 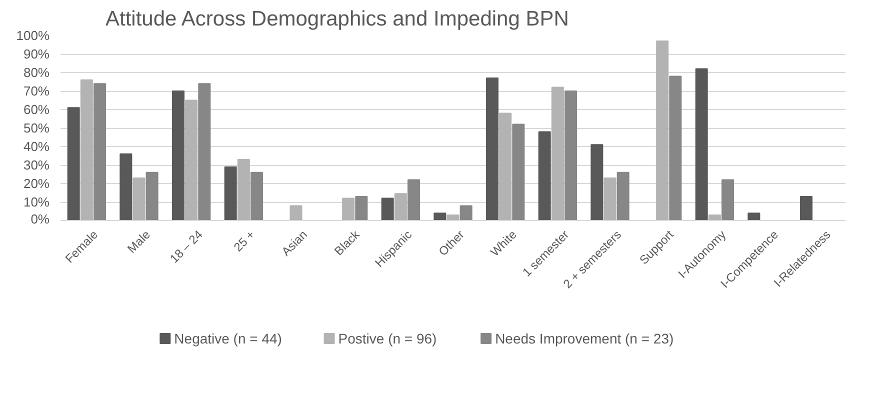 I want to click on legend-label: Postive (n = 96), so click(x=387, y=338).